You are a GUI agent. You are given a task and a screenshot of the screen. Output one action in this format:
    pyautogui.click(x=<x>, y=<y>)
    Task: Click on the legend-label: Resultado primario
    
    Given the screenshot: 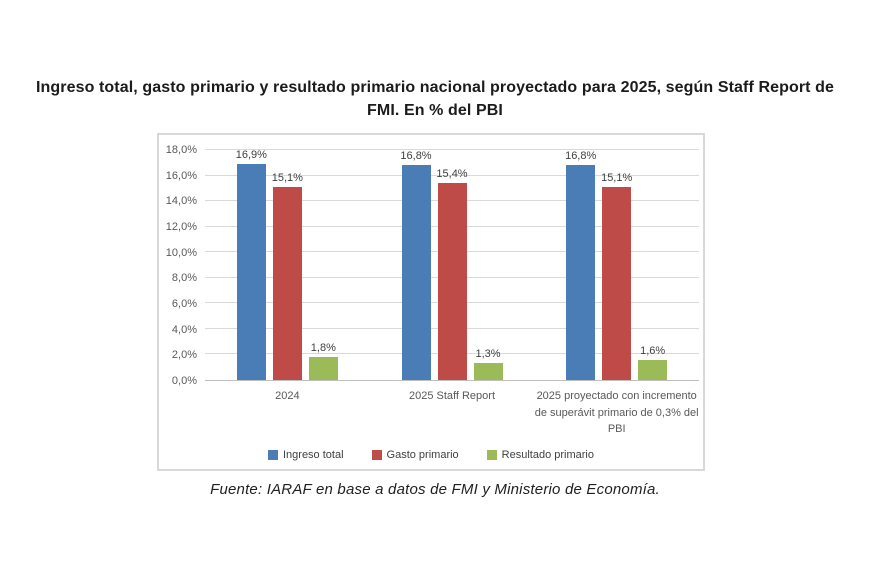 What is the action you would take?
    pyautogui.click(x=547, y=454)
    